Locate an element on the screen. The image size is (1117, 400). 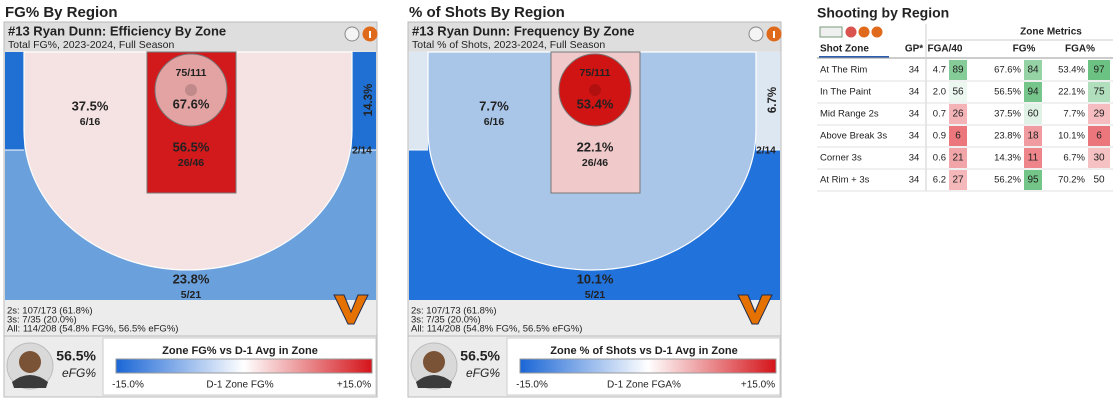
column-header: FGA% is located at coordinates (1080, 49).